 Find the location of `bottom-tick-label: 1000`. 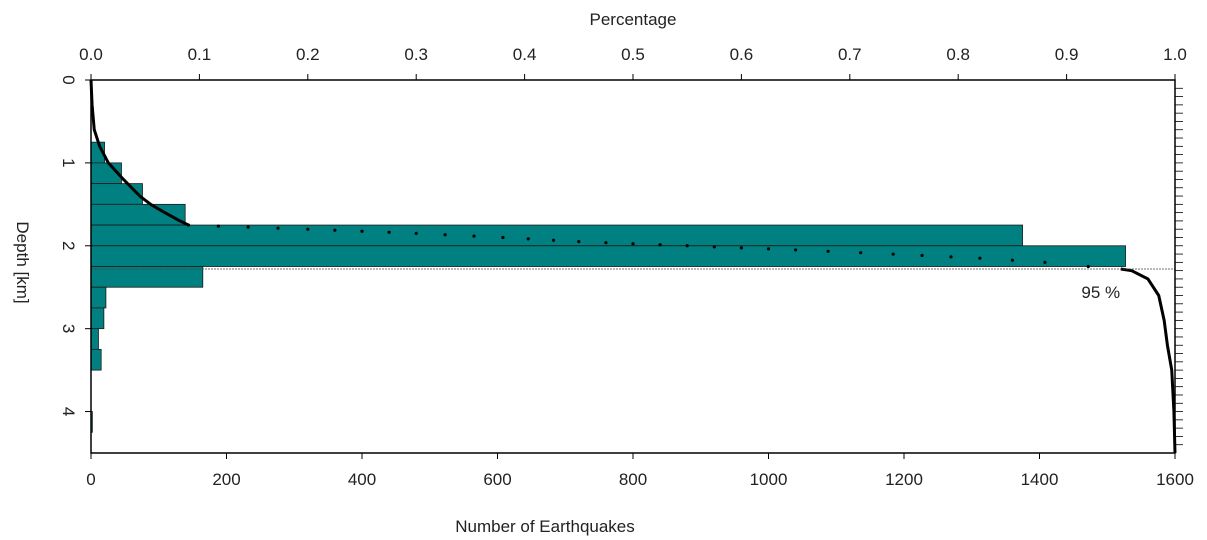

bottom-tick-label: 1000 is located at coordinates (769, 479).